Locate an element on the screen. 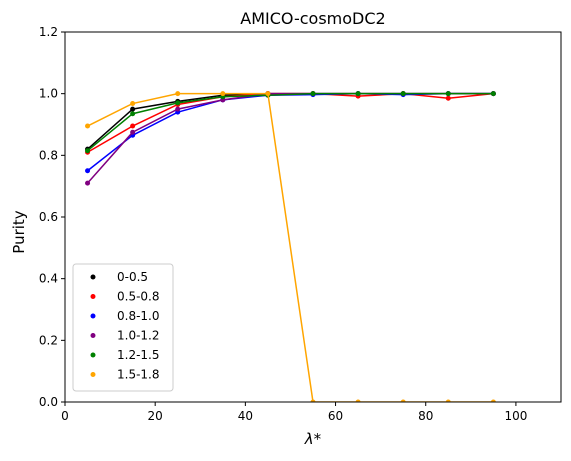  legend-marker-1.0-1.2 is located at coordinates (93, 335).